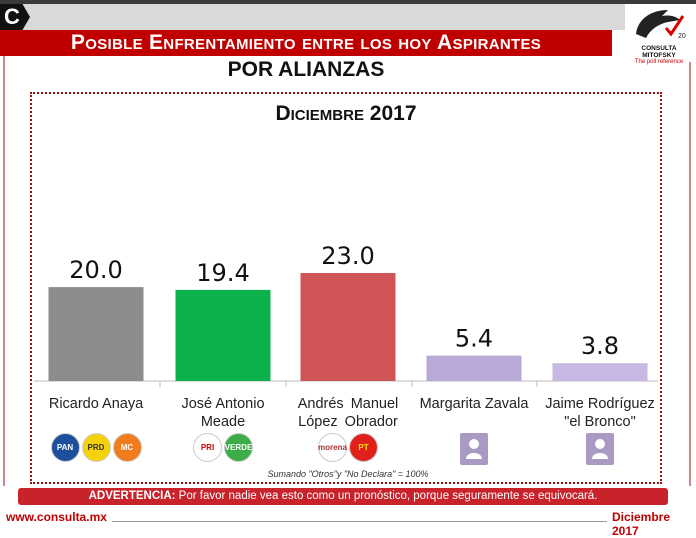 This screenshot has width=696, height=538. Describe the element at coordinates (332, 447) in the screenshot. I see `morena-logo-icon: morena` at that location.